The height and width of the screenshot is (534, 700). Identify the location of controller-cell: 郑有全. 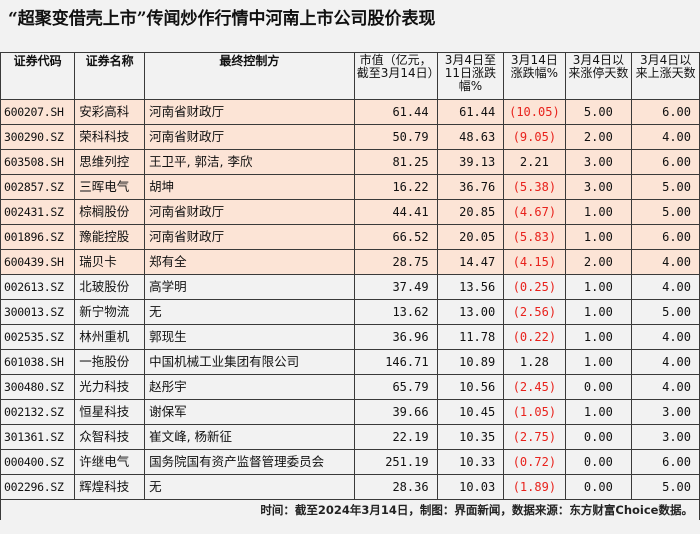
(249, 262).